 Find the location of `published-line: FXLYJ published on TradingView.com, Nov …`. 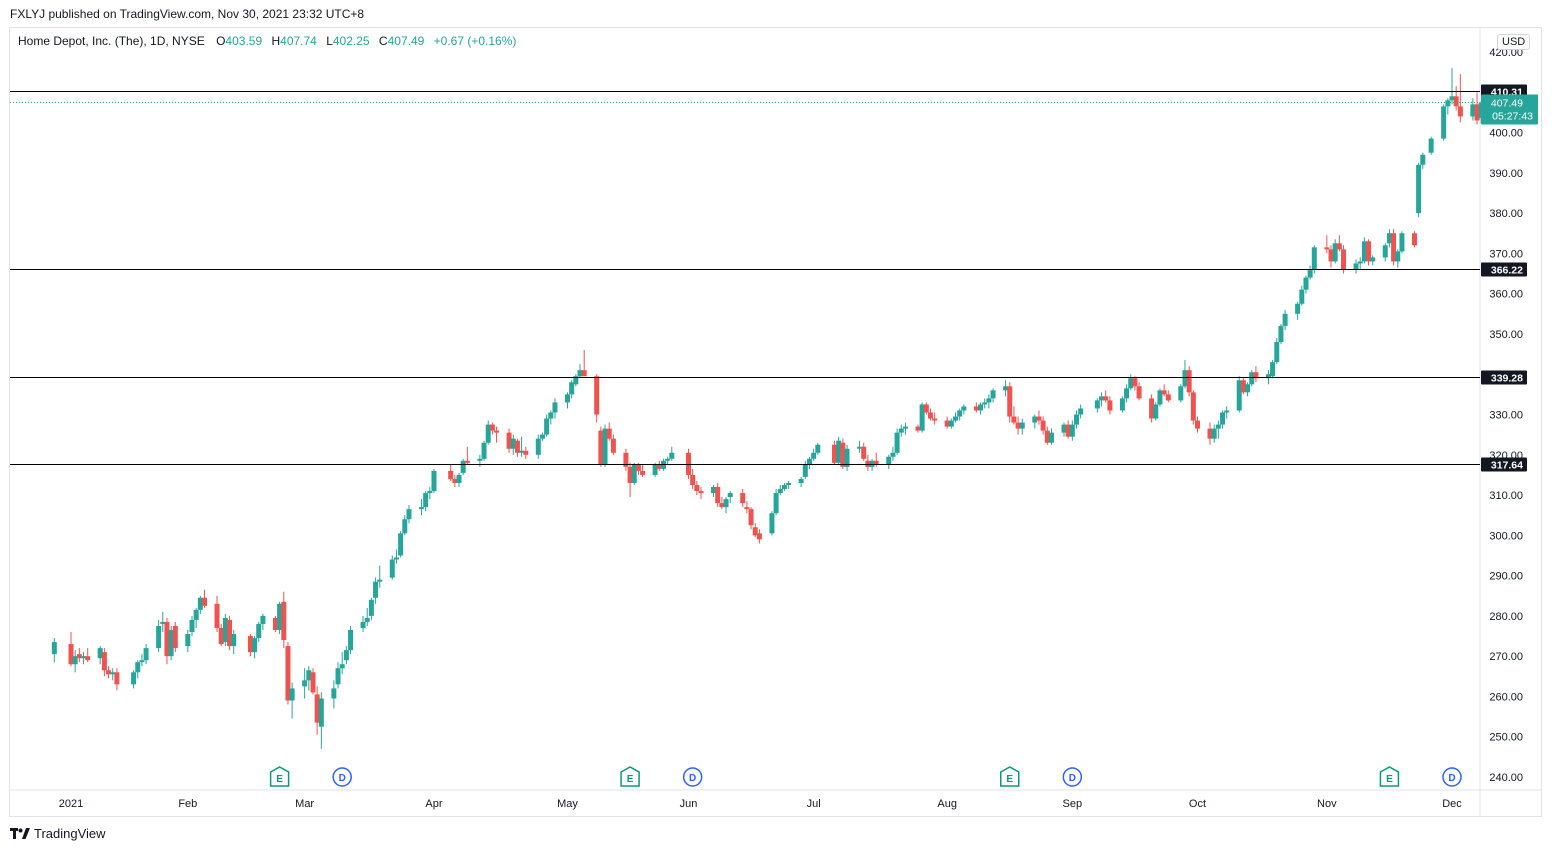

published-line: FXLYJ published on TradingView.com, Nov … is located at coordinates (187, 14).